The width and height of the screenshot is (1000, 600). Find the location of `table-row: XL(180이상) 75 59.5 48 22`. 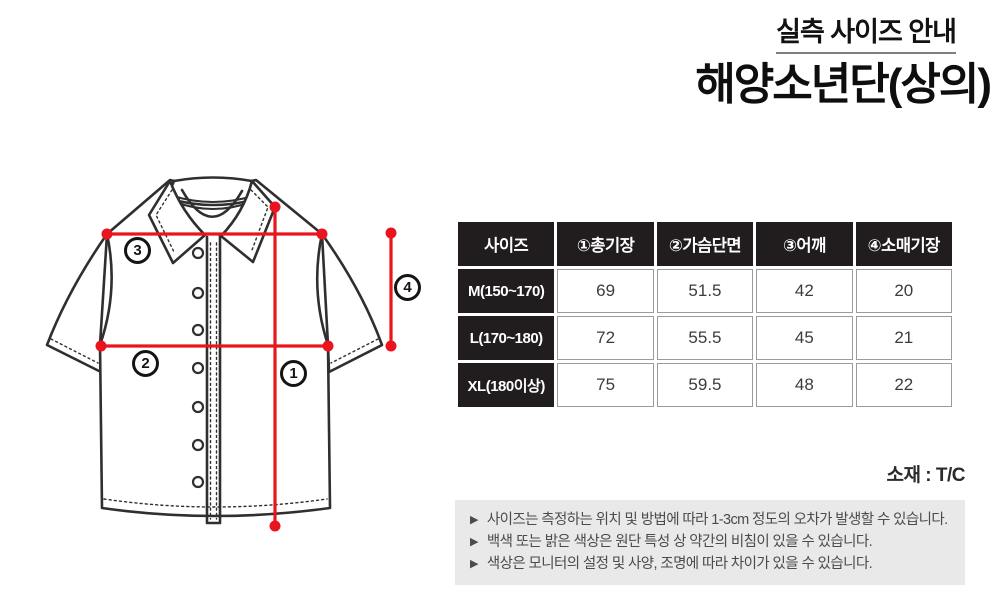

table-row: XL(180이상) 75 59.5 48 22 is located at coordinates (705, 385).